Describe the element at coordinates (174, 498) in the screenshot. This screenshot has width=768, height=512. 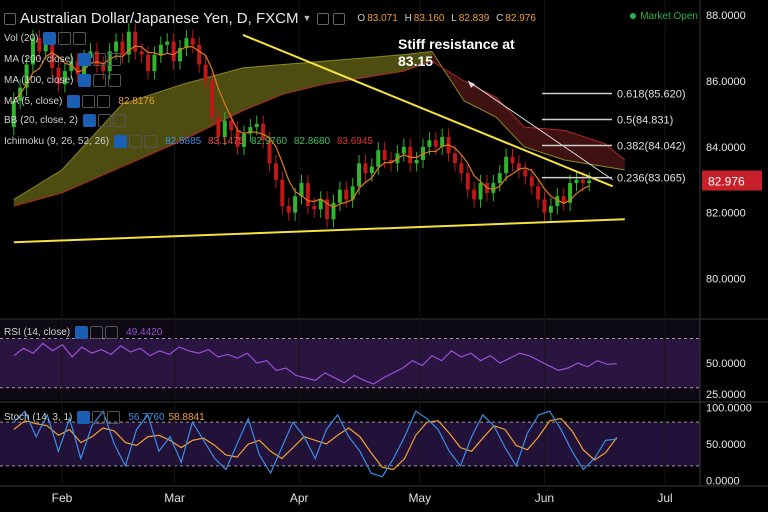
I see `month-tick-label: Mar` at that location.